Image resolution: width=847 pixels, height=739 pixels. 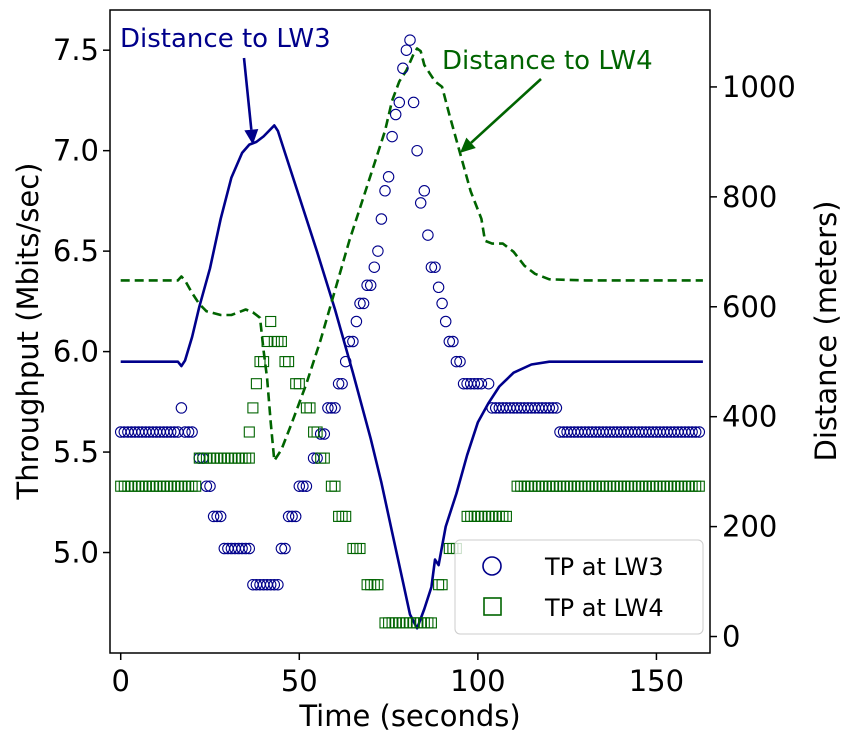 I want to click on y-left-axis-label: Throughput (Mbits/sec), so click(x=28, y=332).